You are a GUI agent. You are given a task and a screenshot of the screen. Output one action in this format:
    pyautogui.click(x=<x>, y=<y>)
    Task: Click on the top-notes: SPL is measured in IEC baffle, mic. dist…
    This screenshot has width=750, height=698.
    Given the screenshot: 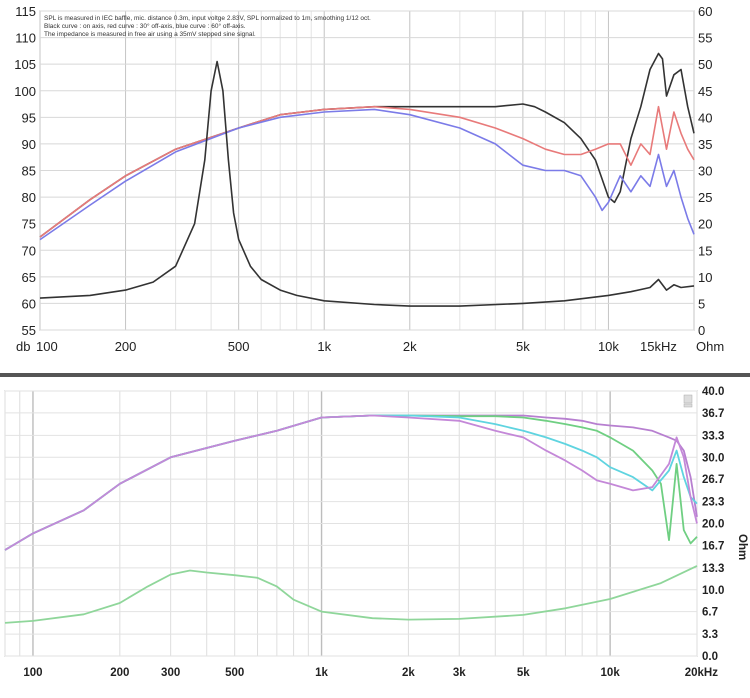 What is the action you would take?
    pyautogui.click(x=207, y=26)
    